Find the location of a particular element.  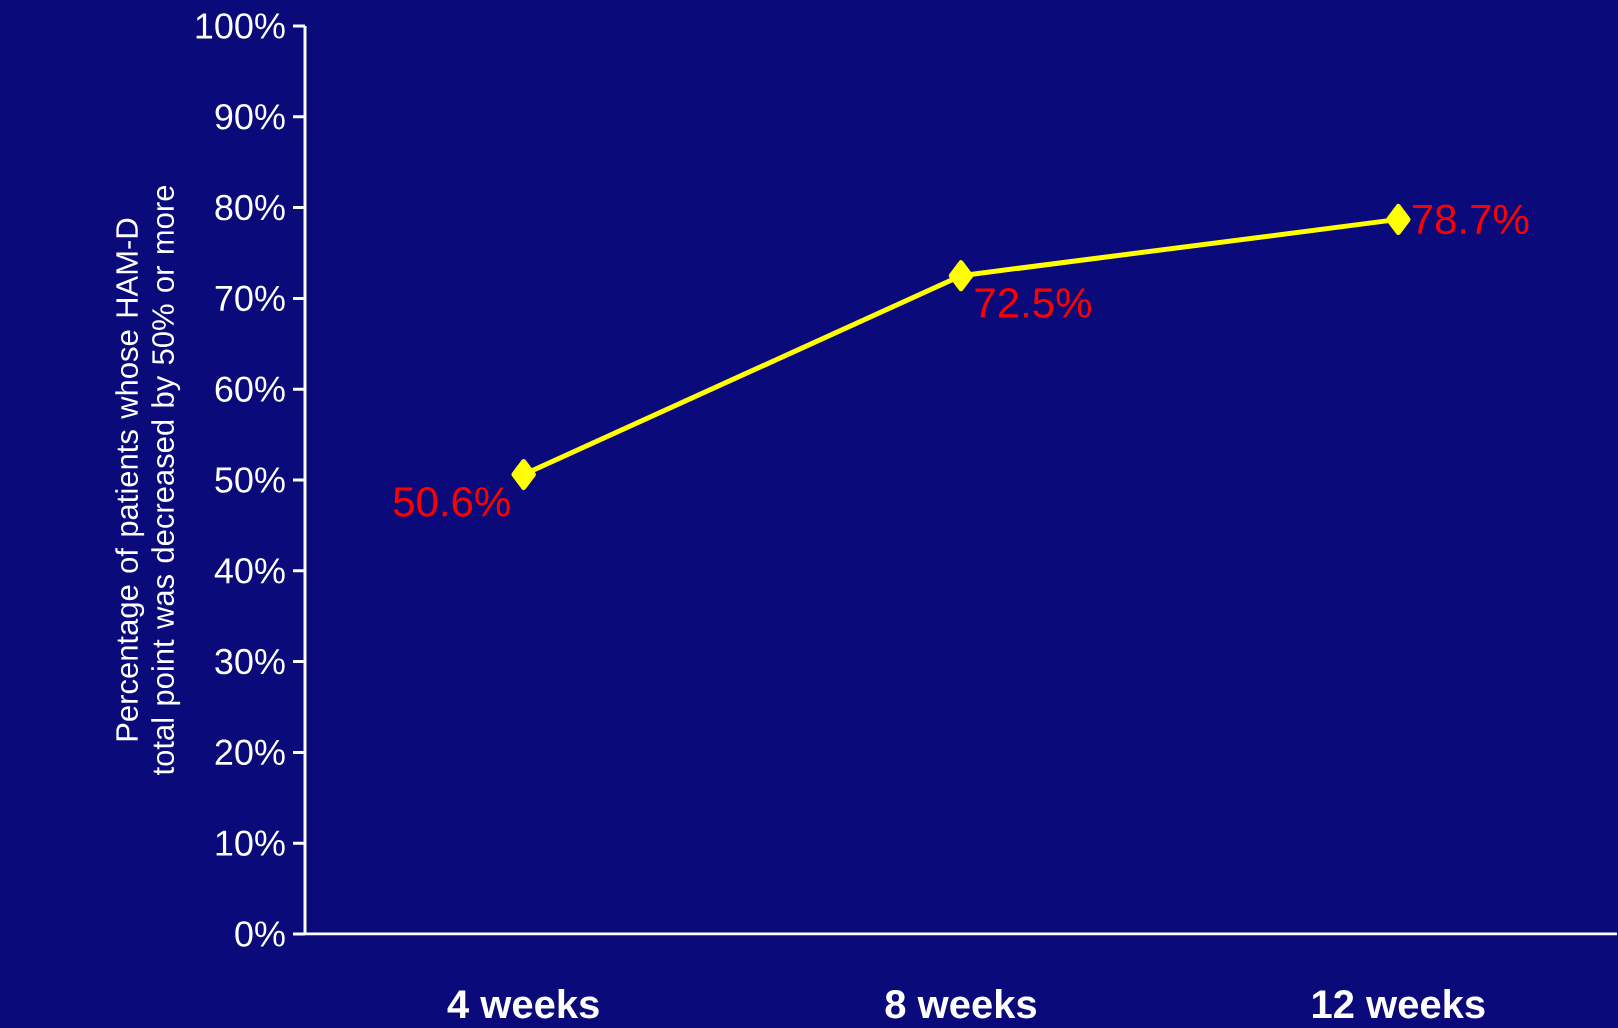

y-tick-label: 30% is located at coordinates (250, 661).